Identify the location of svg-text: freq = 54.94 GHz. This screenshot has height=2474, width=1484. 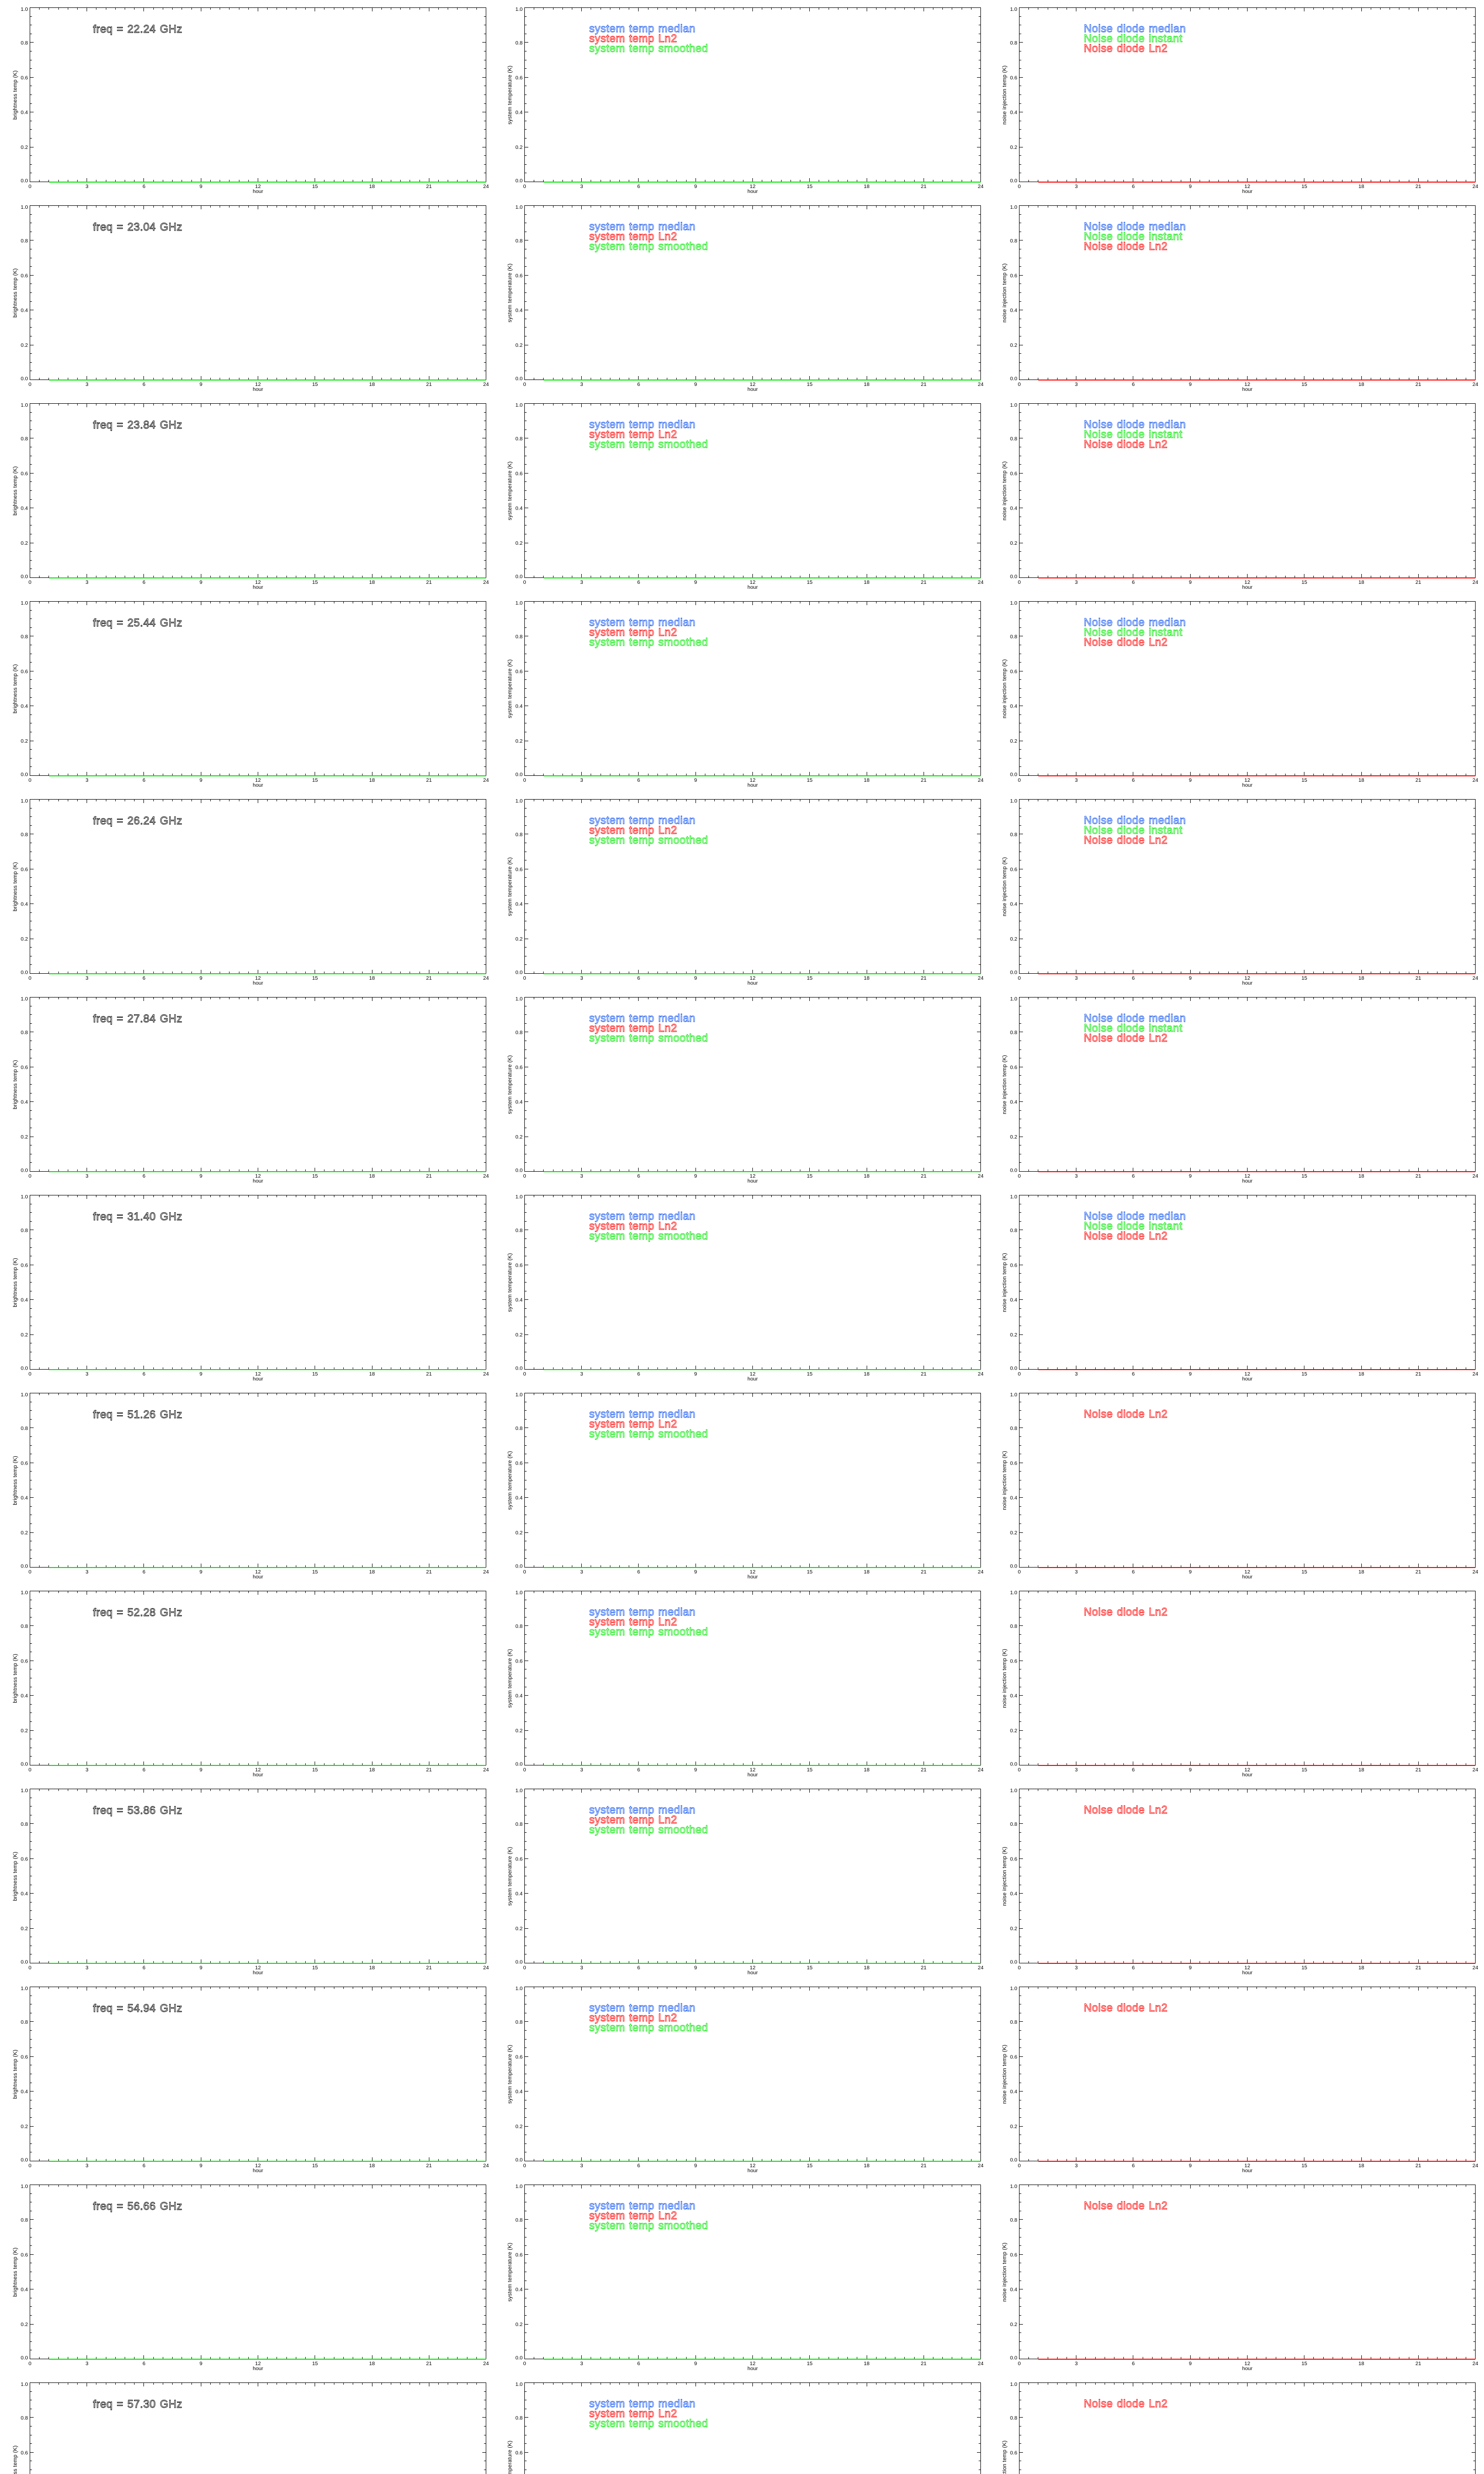
(138, 2008).